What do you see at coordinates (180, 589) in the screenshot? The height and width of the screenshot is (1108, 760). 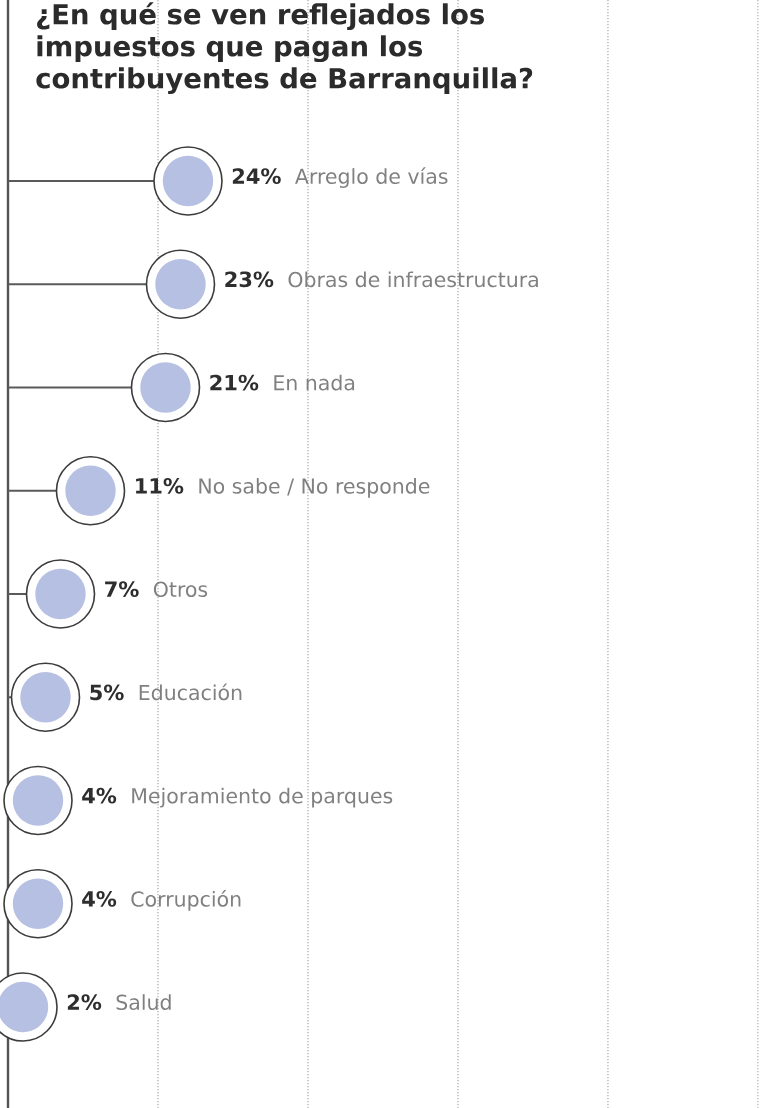 I see `y-tick-label: Otros` at bounding box center [180, 589].